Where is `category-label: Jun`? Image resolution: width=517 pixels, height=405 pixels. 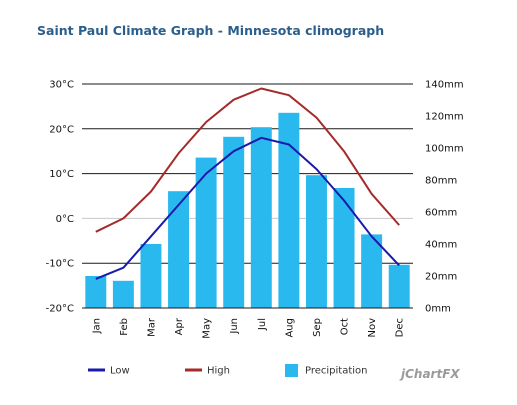 category-label: Jun is located at coordinates (234, 326).